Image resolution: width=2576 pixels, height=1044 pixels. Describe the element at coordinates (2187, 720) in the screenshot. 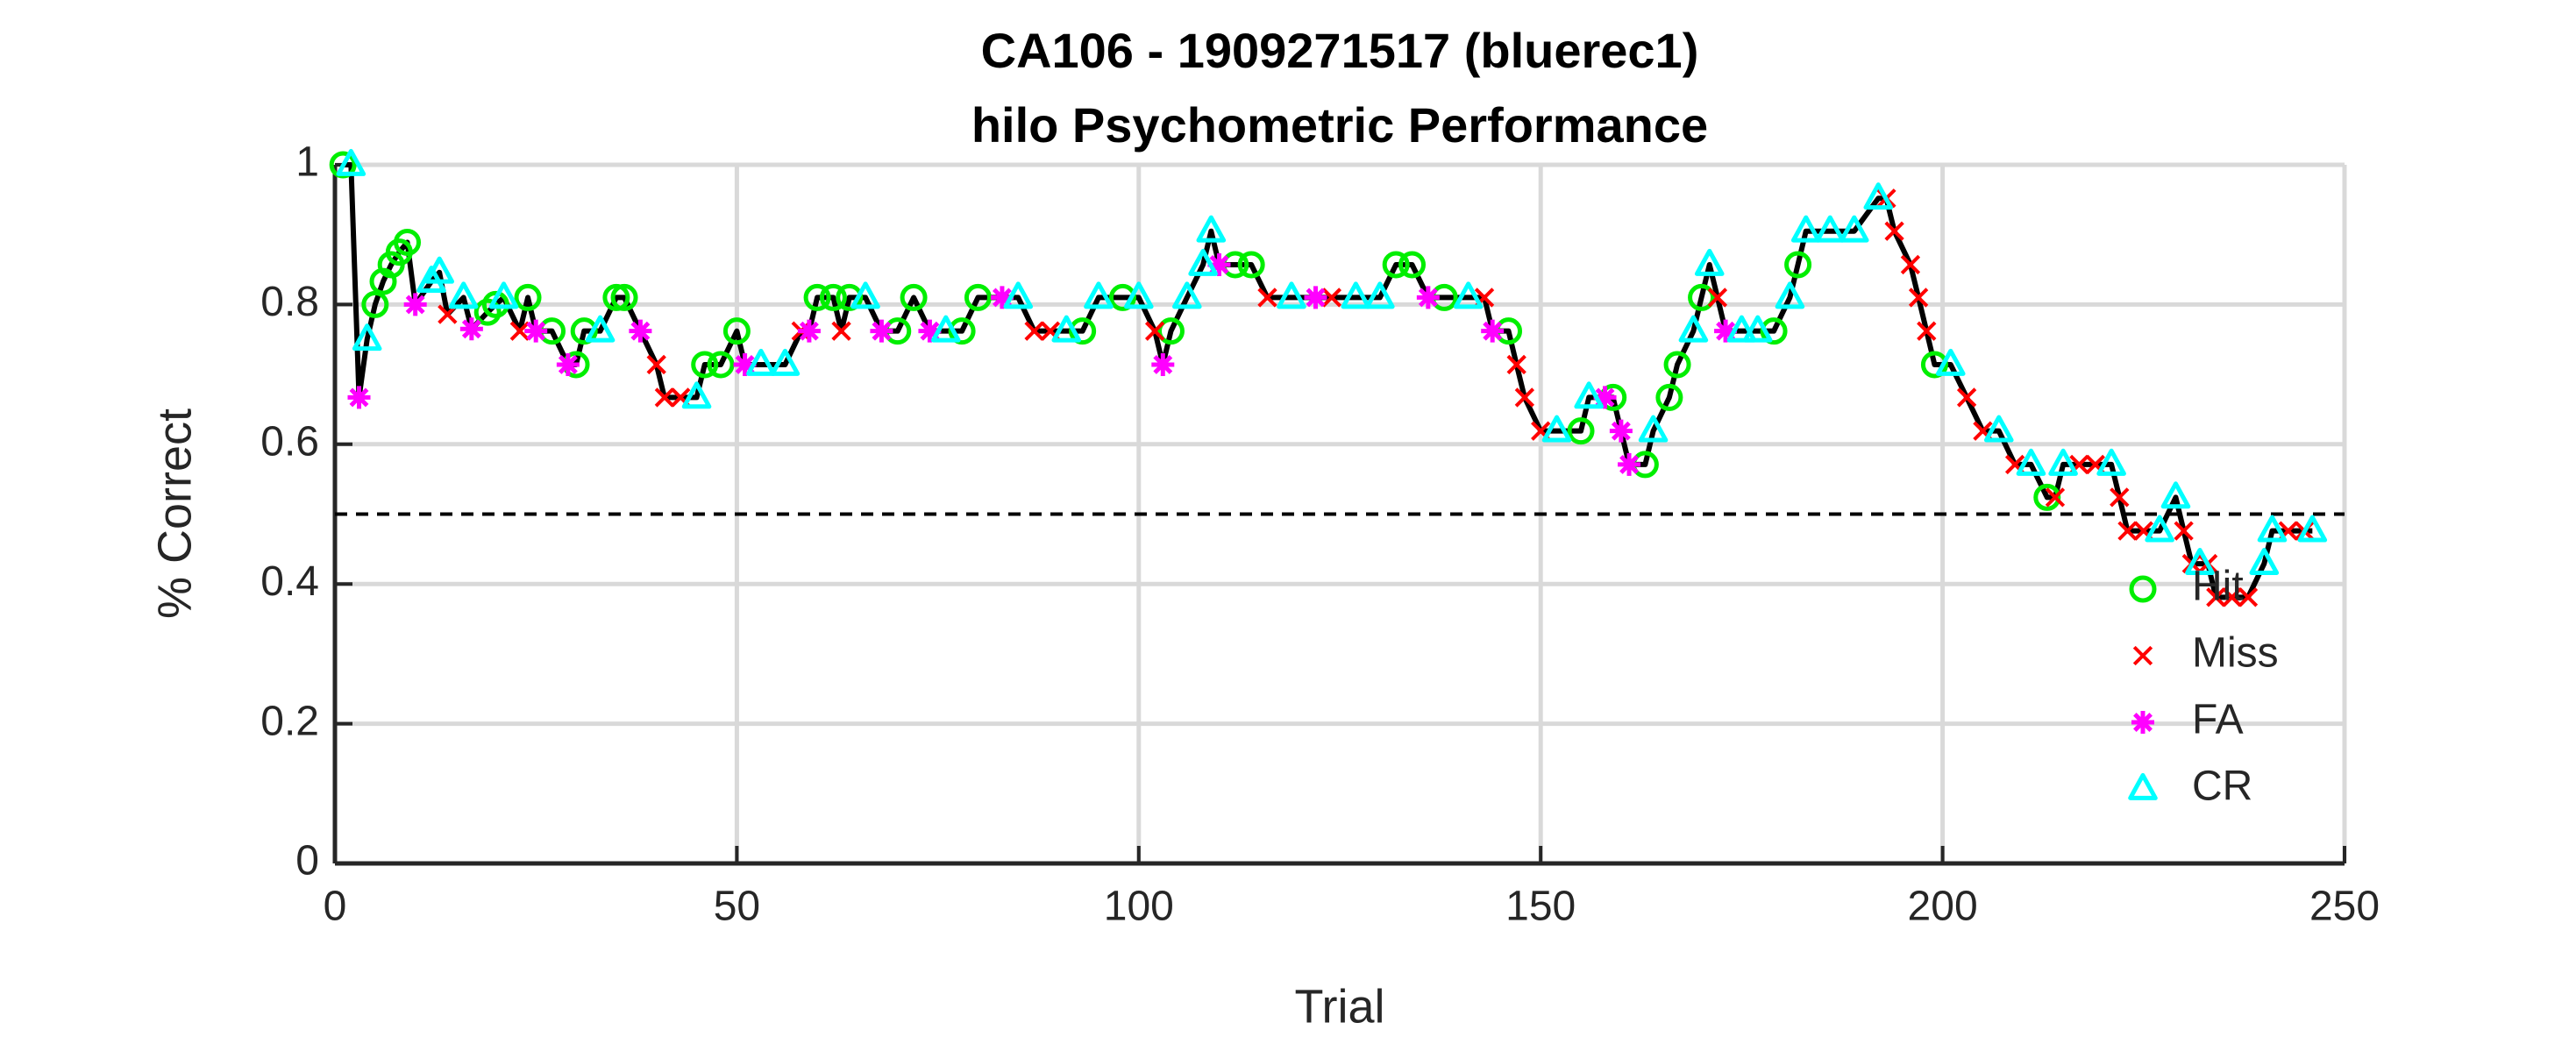

I see `legend-item: FA` at that location.